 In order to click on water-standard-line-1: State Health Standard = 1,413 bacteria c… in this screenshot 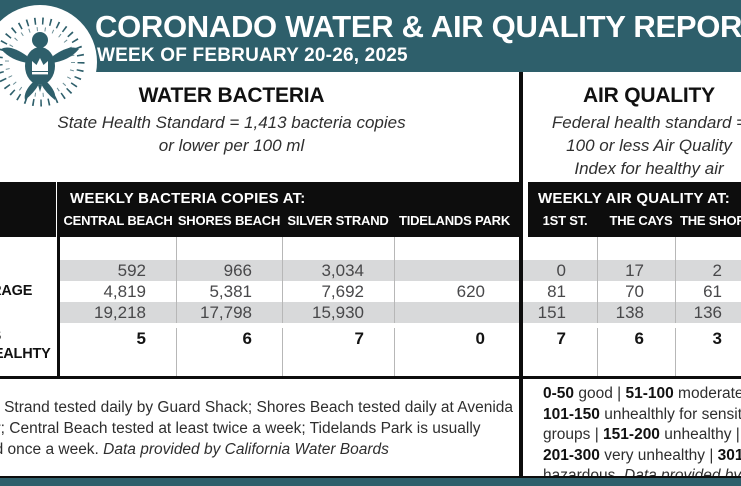, I will do `click(231, 122)`.